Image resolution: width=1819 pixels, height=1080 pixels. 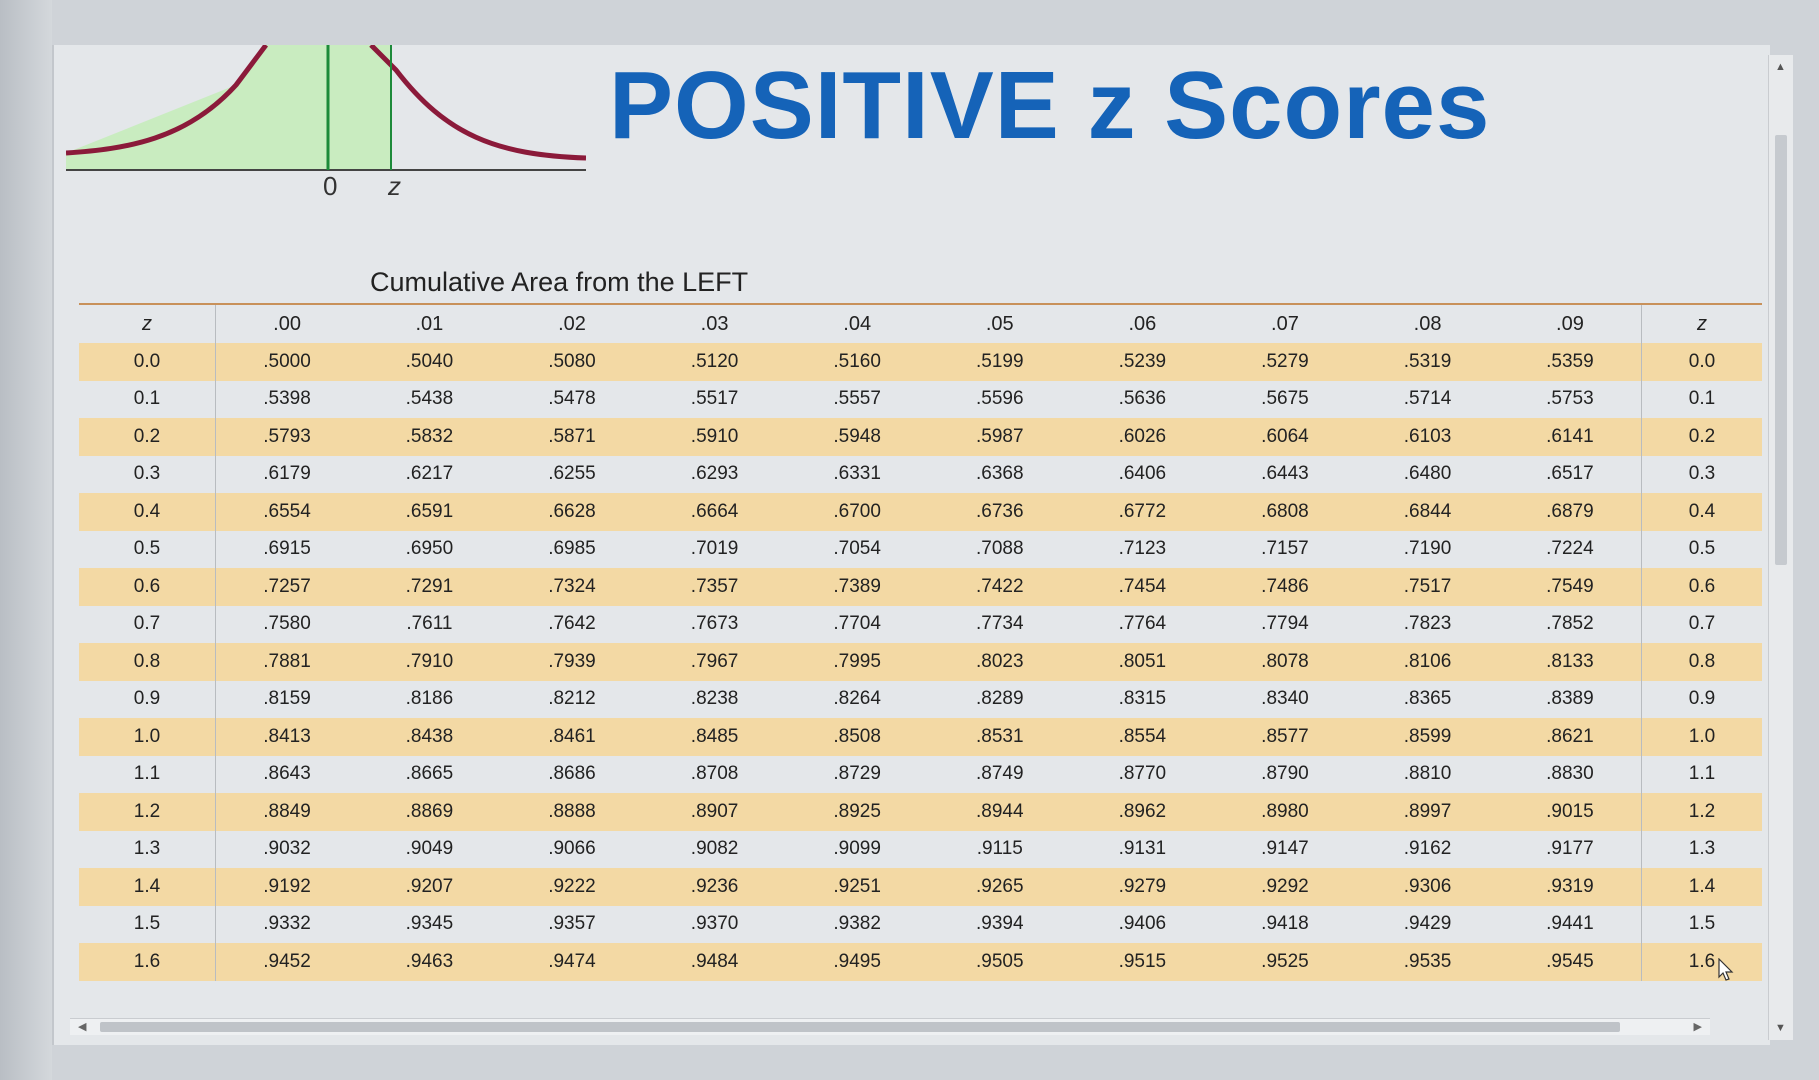 I want to click on table-cell: .8944, so click(x=1000, y=812).